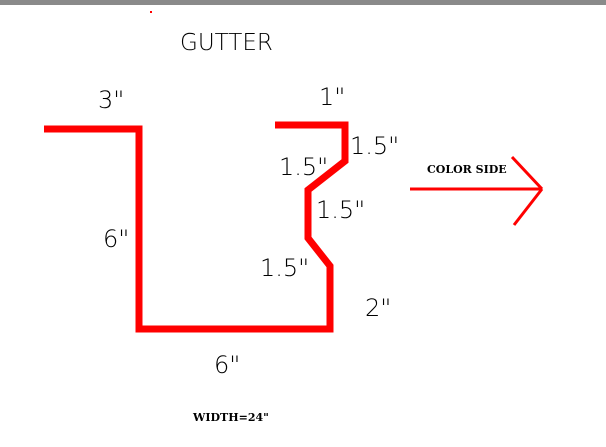  What do you see at coordinates (477, 190) in the screenshot?
I see `color-side-arrow` at bounding box center [477, 190].